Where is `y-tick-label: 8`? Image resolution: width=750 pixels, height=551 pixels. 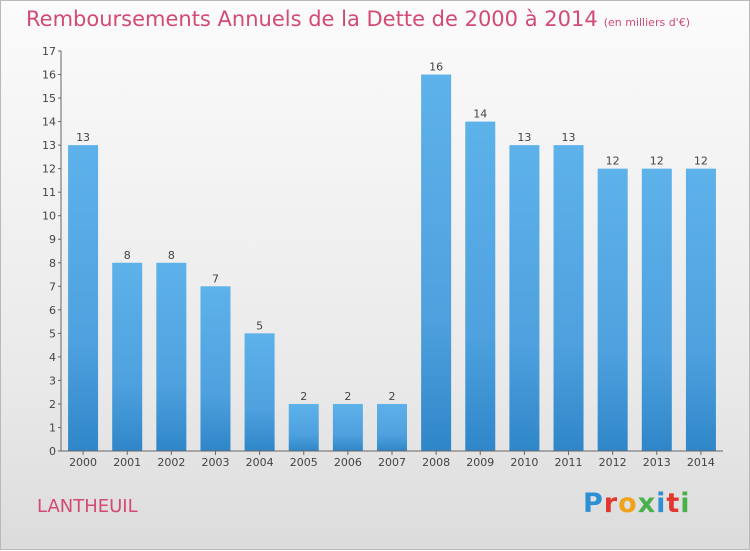
y-tick-label: 8 is located at coordinates (52, 263).